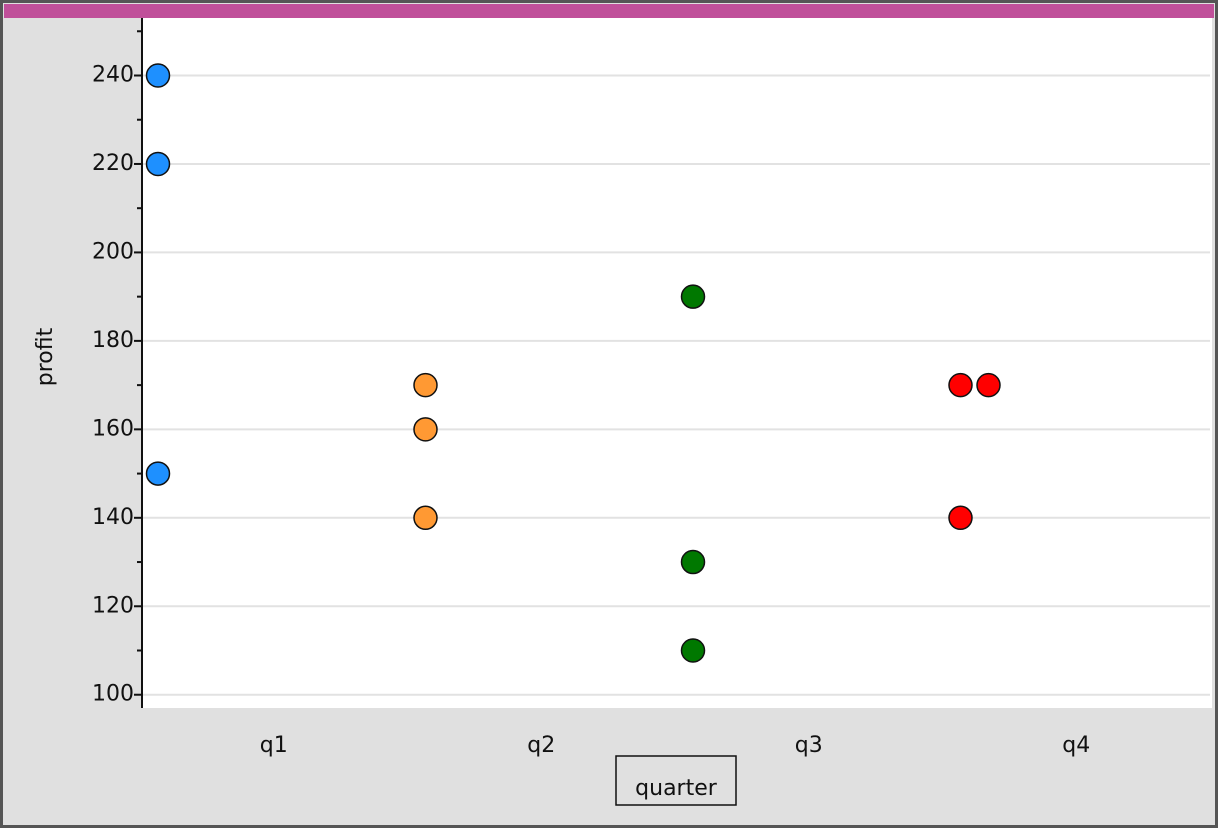 The width and height of the screenshot is (1218, 828). I want to click on y-tick-label: 100, so click(113, 694).